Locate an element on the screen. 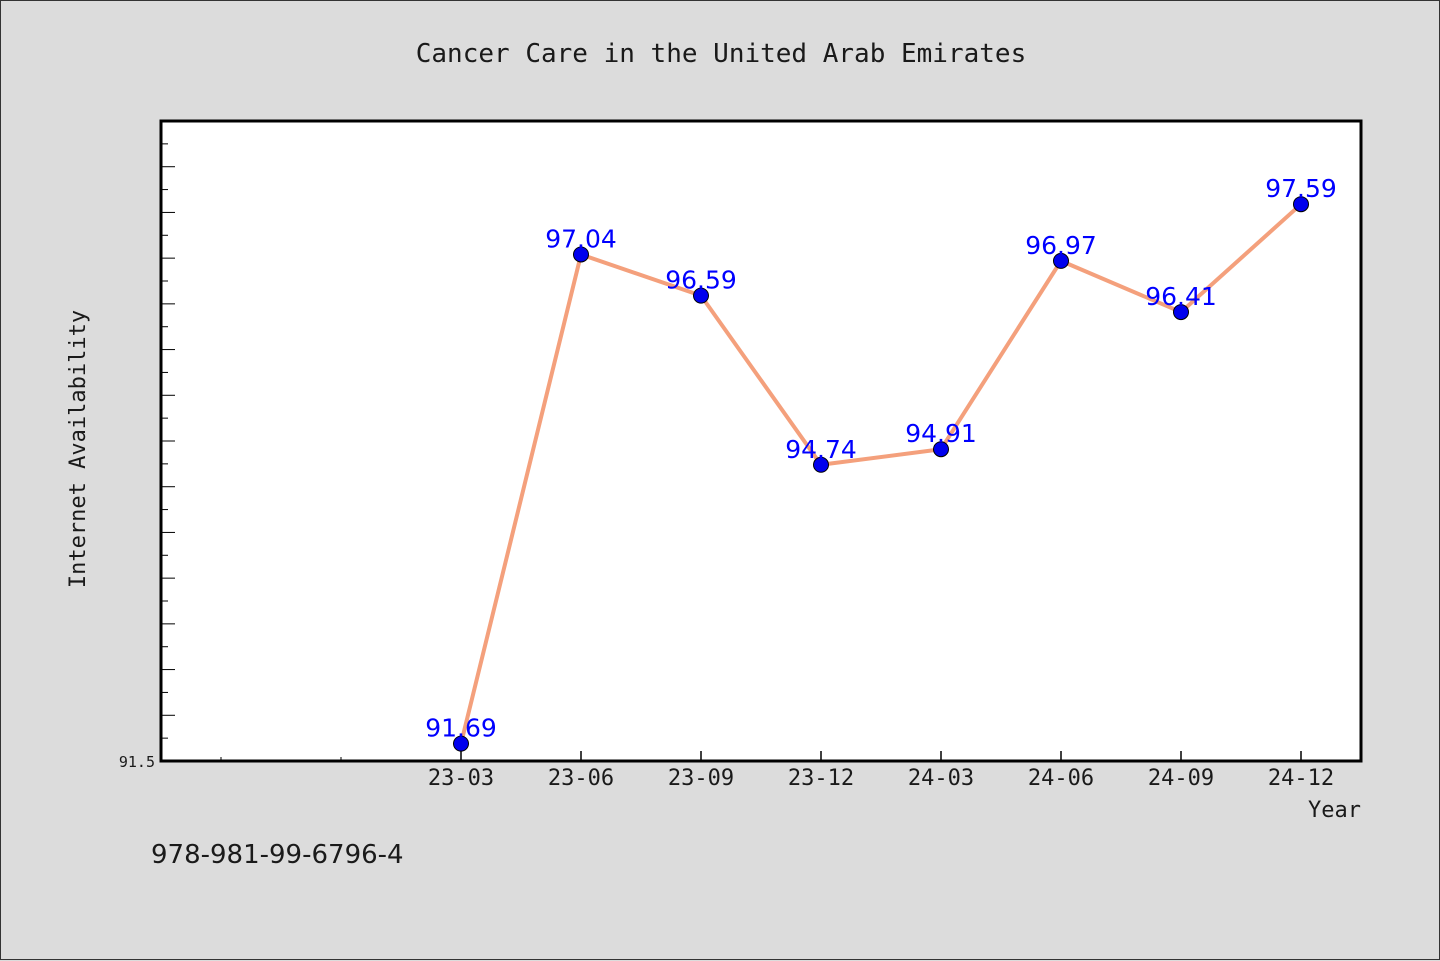 This screenshot has width=1440, height=961. footer-code: 978-981-99-6796-4 is located at coordinates (277, 855).